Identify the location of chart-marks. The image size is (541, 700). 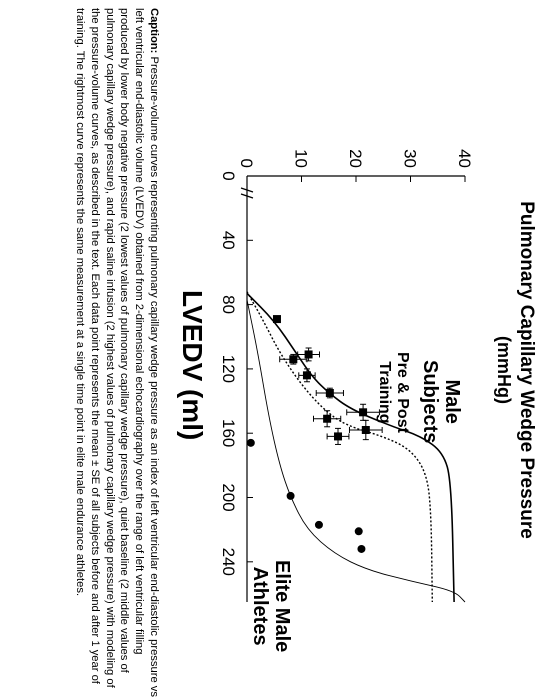
(314, 434).